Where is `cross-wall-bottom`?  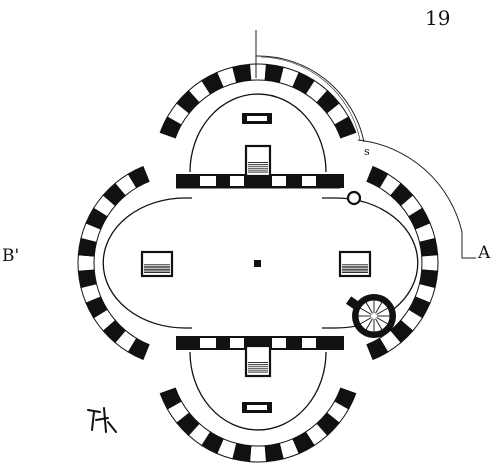 cross-wall-bottom is located at coordinates (260, 343).